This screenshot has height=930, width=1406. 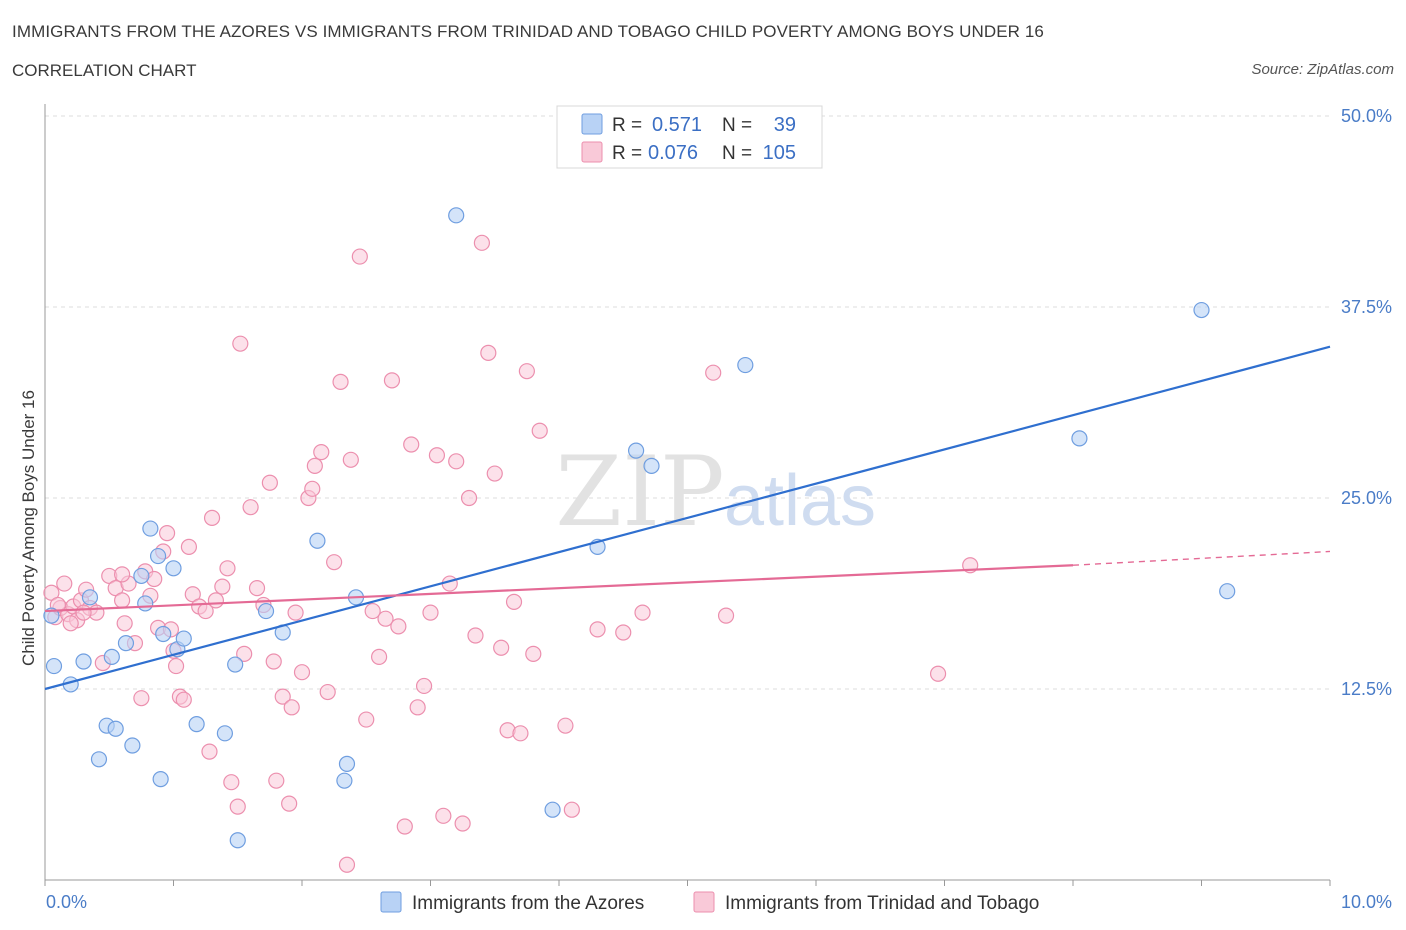 I want to click on legend-swatch-trinidad, so click(x=592, y=152).